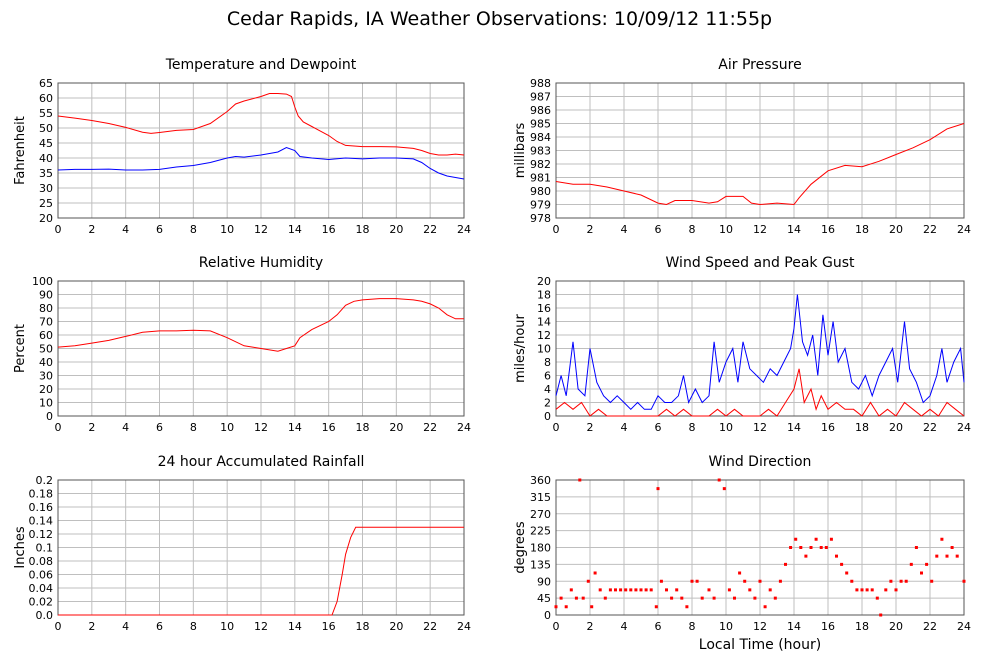  I want to click on relative-humidity-x-tick-label: 16, so click(329, 427).